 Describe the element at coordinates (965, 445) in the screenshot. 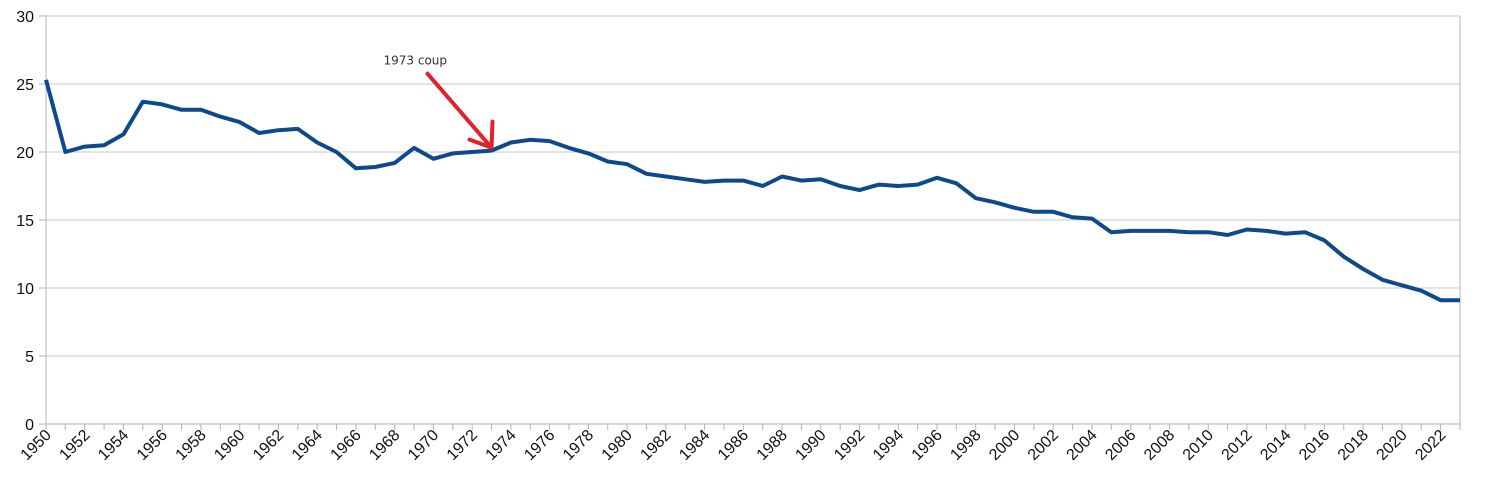

I see `x-tick-label: 1998` at that location.